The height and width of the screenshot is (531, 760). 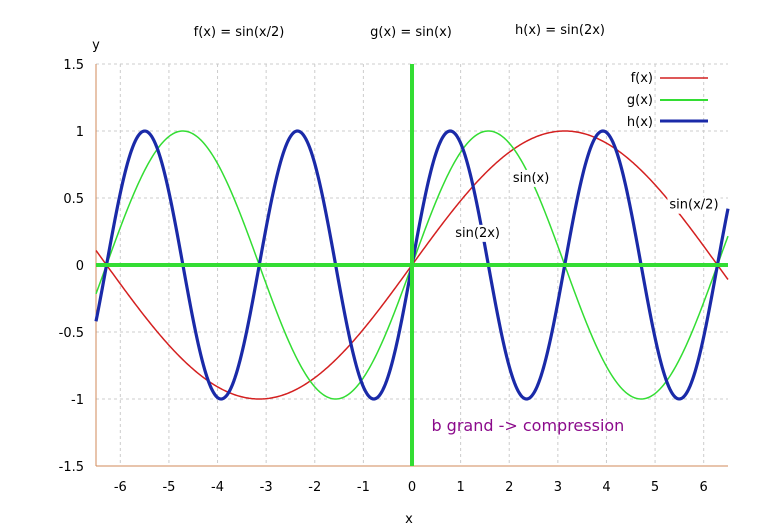 I want to click on x-tick-label: 4, so click(x=606, y=487).